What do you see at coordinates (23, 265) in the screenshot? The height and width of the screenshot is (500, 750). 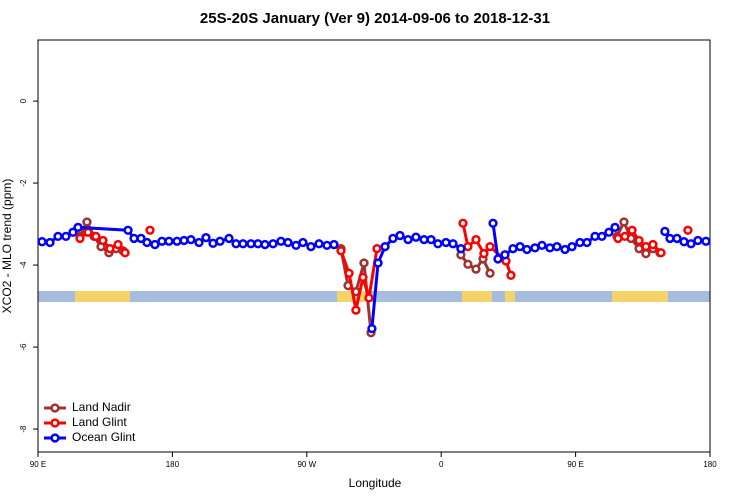 I see `y-tick-label: -4` at bounding box center [23, 265].